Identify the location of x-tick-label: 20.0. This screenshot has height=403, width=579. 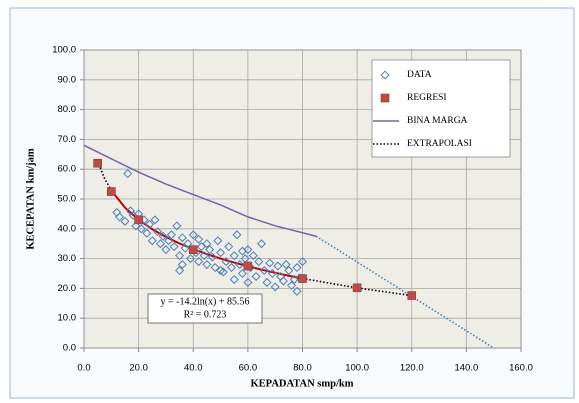
(138, 368).